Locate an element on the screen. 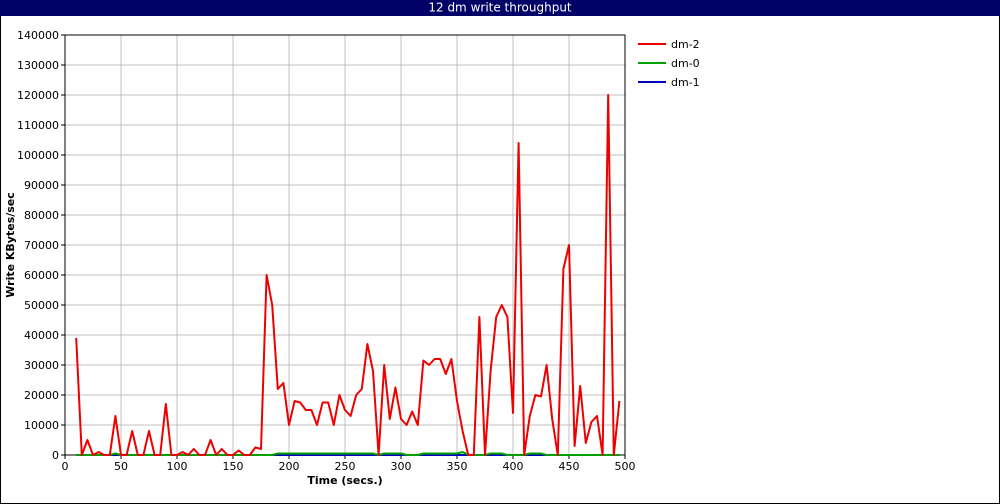  title-bar is located at coordinates (500, 8).